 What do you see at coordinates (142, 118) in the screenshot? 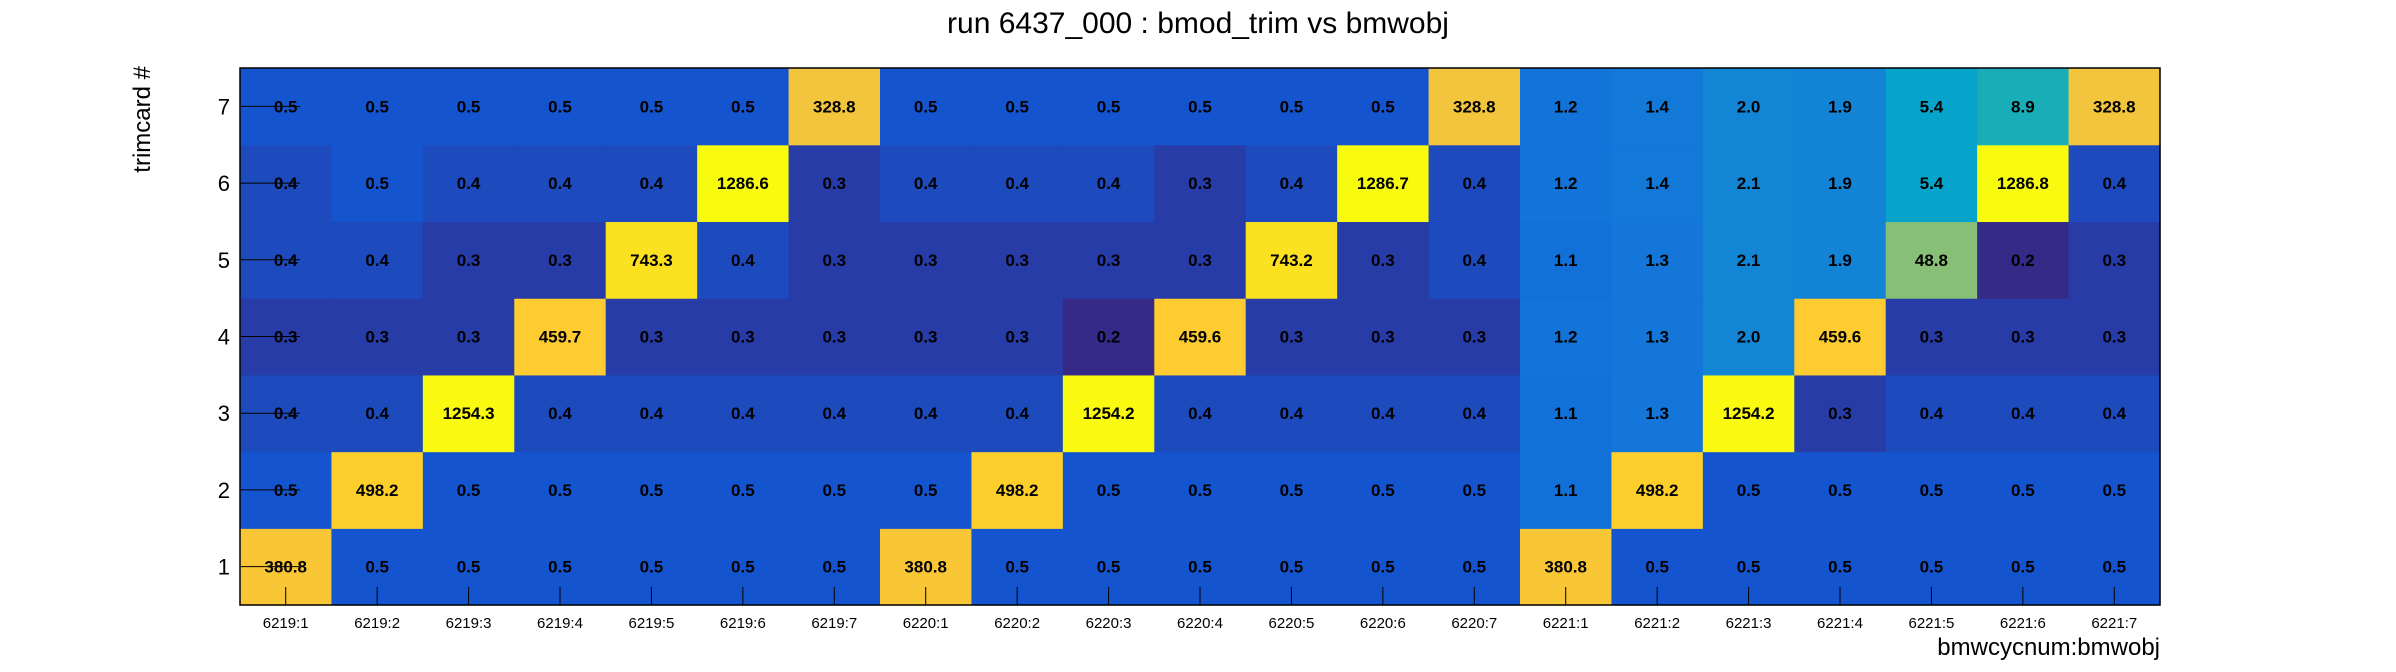
I see `y-axis-title: trimcard #` at bounding box center [142, 118].